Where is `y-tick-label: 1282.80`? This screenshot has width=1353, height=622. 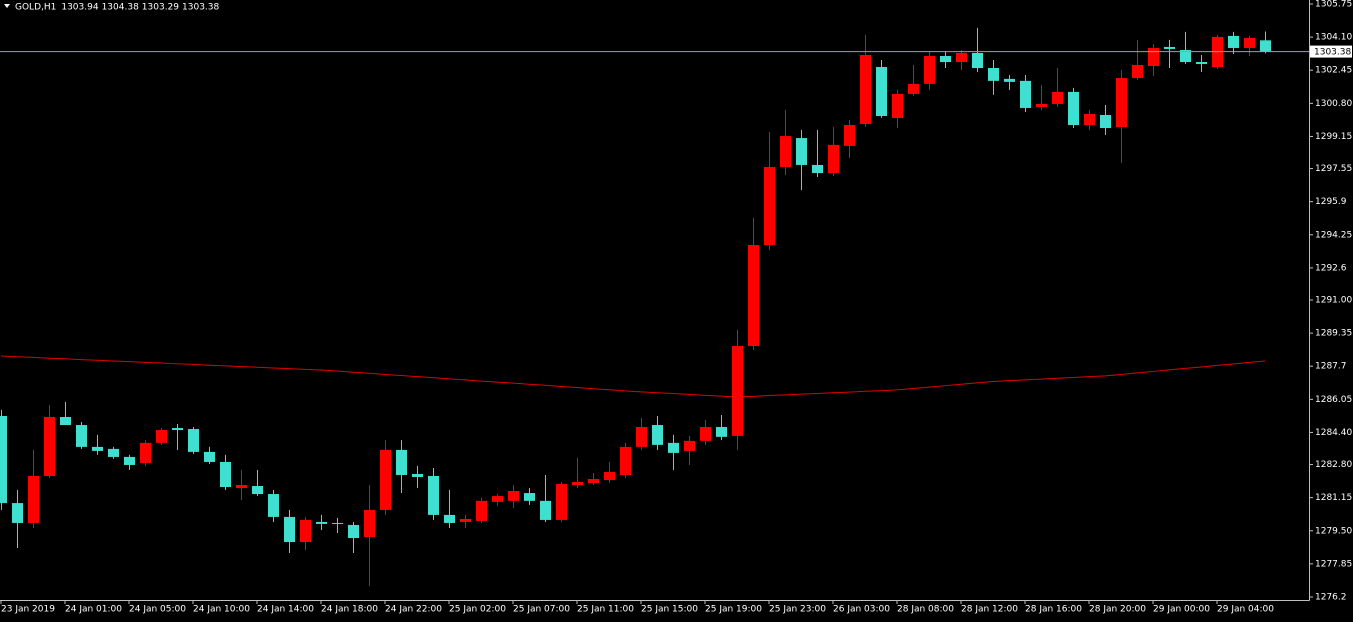
y-tick-label: 1282.80 is located at coordinates (1333, 465).